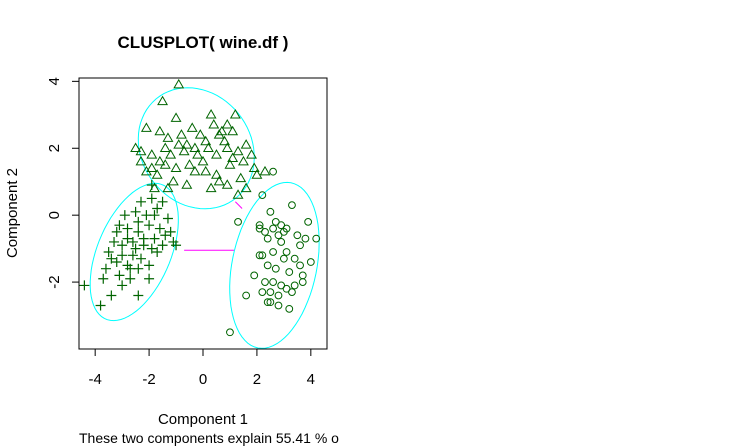  Describe the element at coordinates (63, 183) in the screenshot. I see `y-axis: -2 0 2 4` at that location.